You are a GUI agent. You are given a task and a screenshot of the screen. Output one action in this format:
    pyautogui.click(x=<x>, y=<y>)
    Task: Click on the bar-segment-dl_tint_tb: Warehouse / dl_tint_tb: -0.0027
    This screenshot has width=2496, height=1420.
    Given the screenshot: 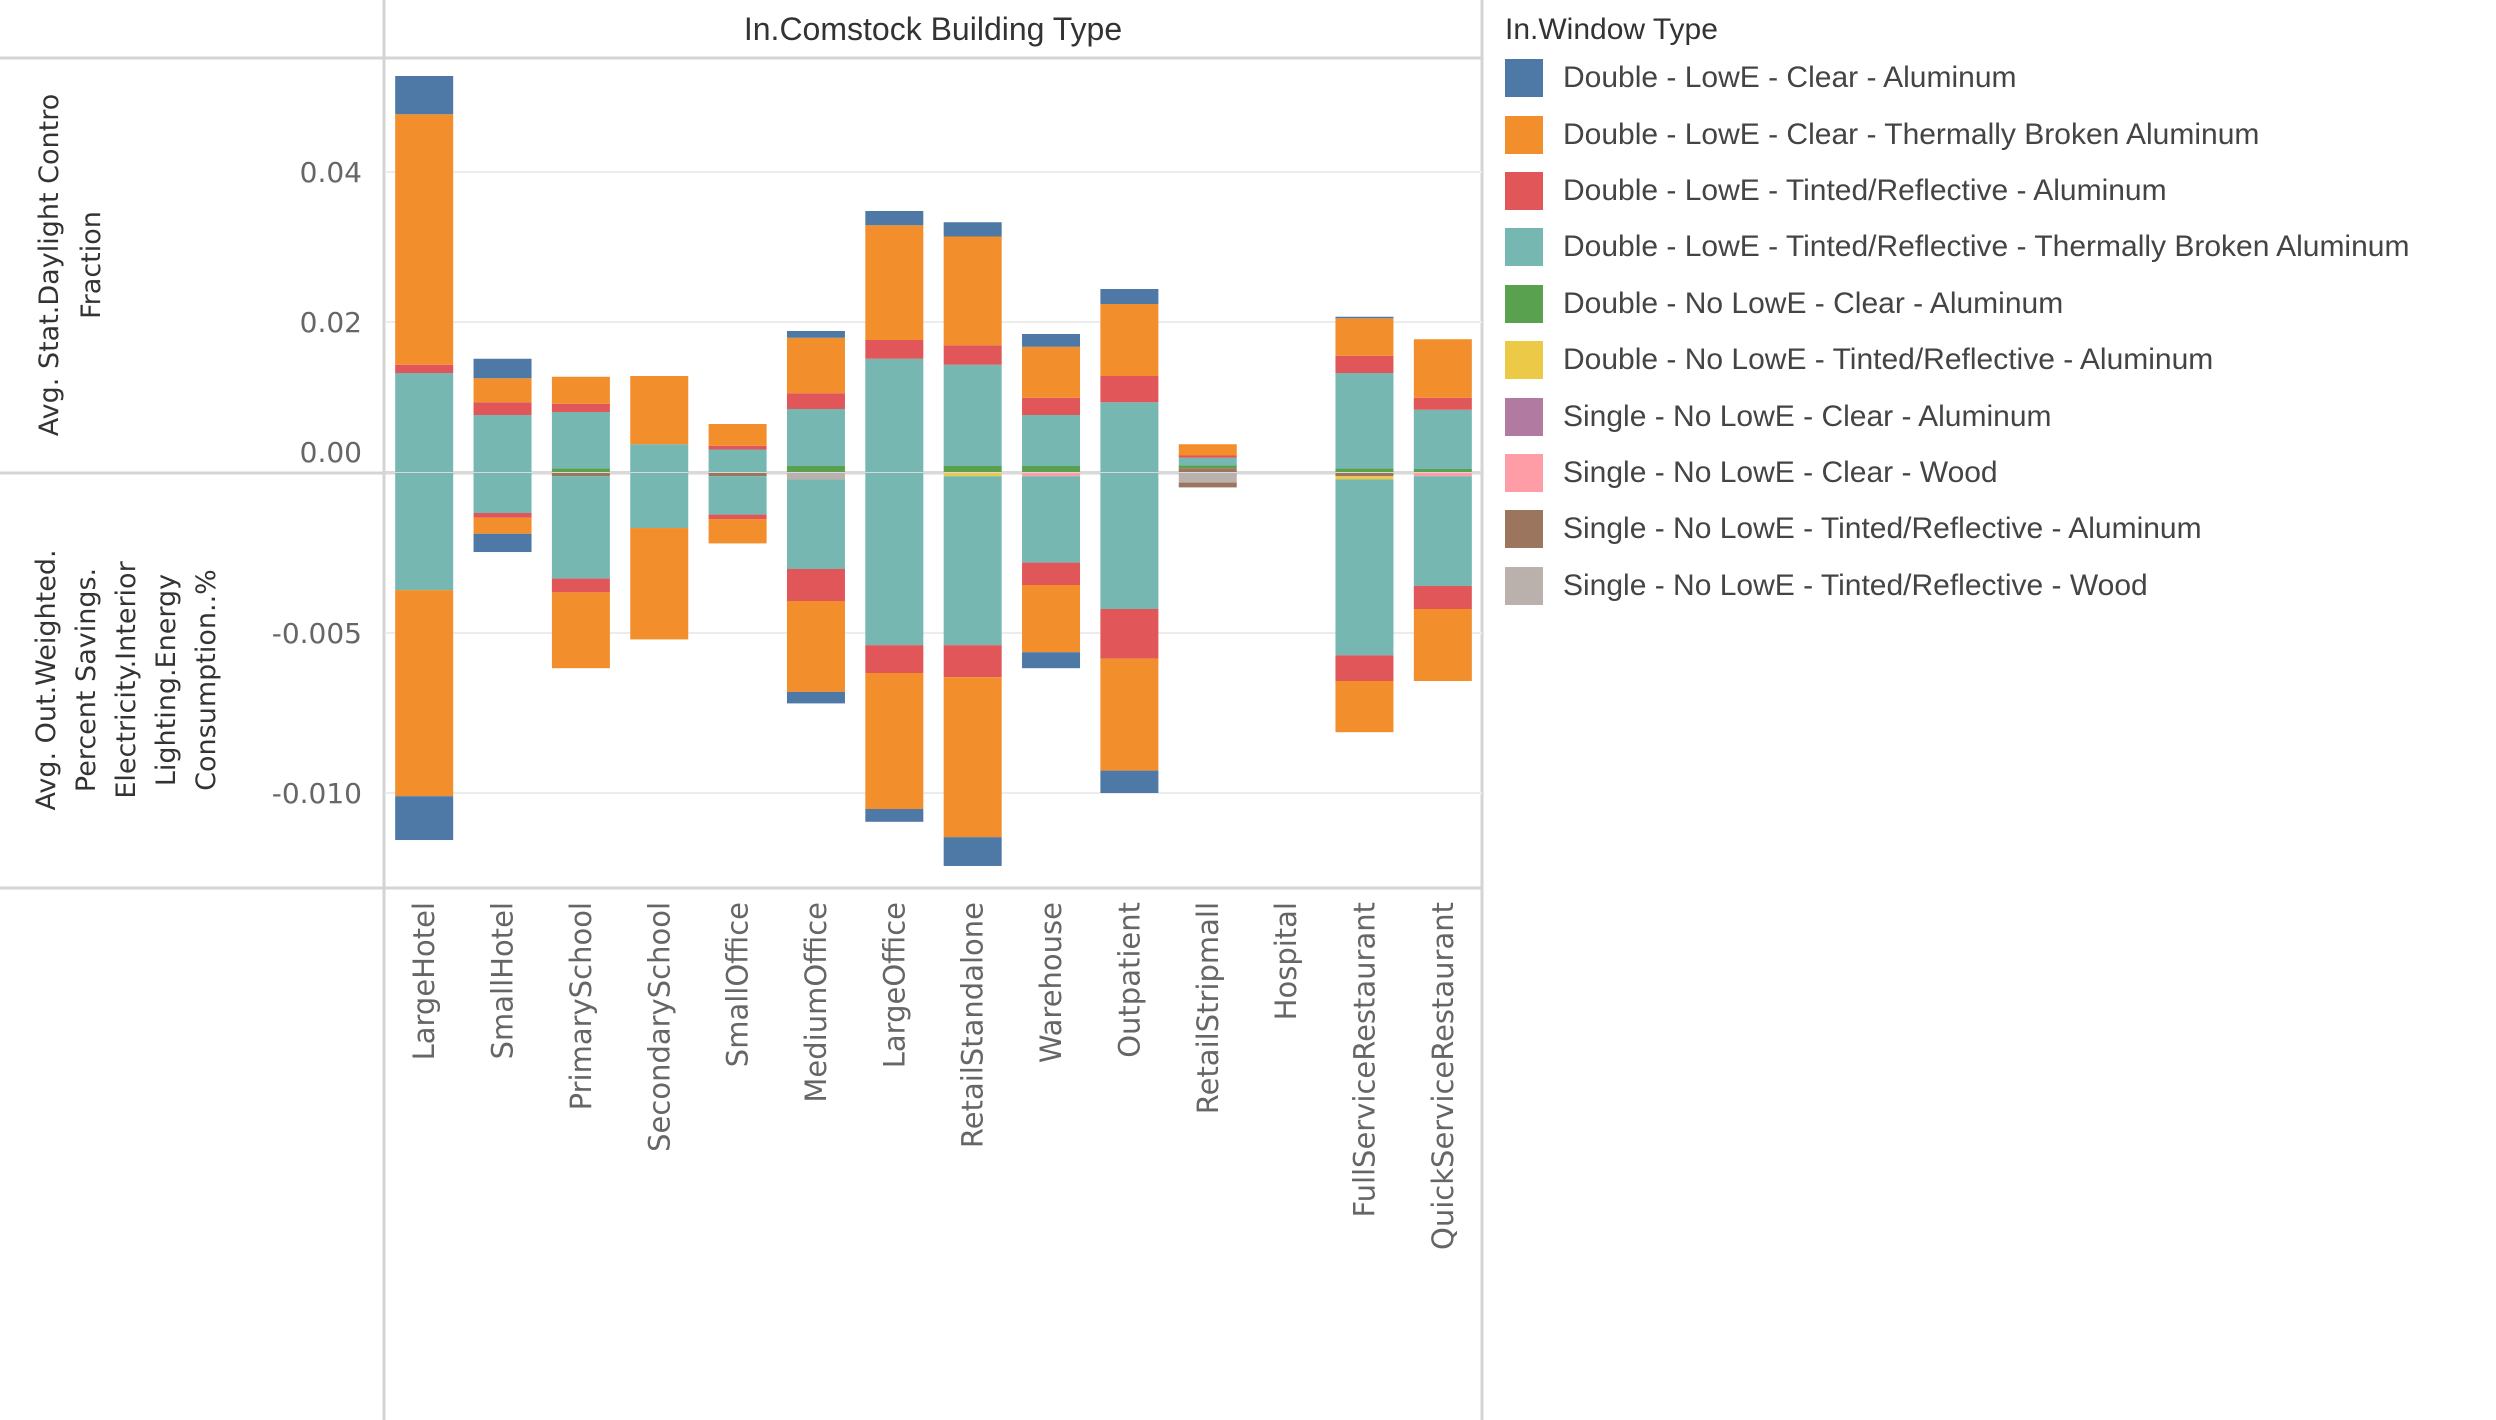 What is the action you would take?
    pyautogui.click(x=1051, y=519)
    